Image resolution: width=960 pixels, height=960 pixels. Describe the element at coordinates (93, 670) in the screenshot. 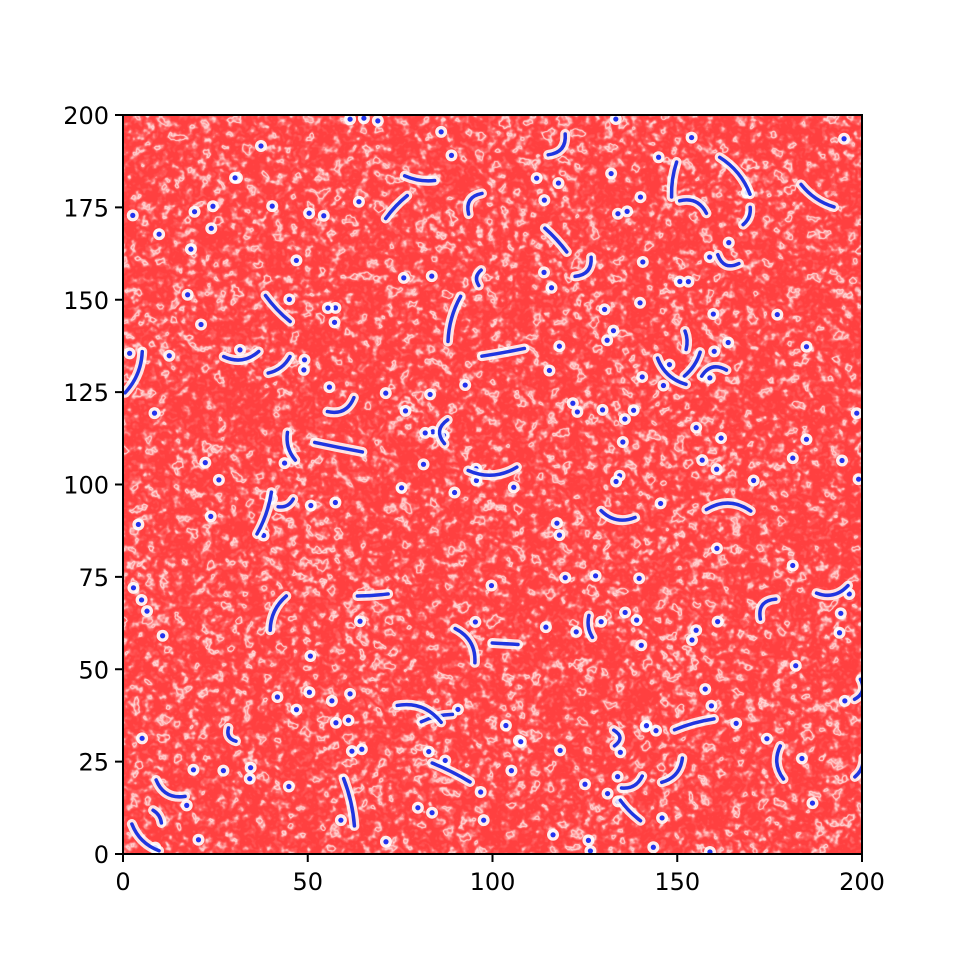

I see `y-tick-label: 50` at that location.